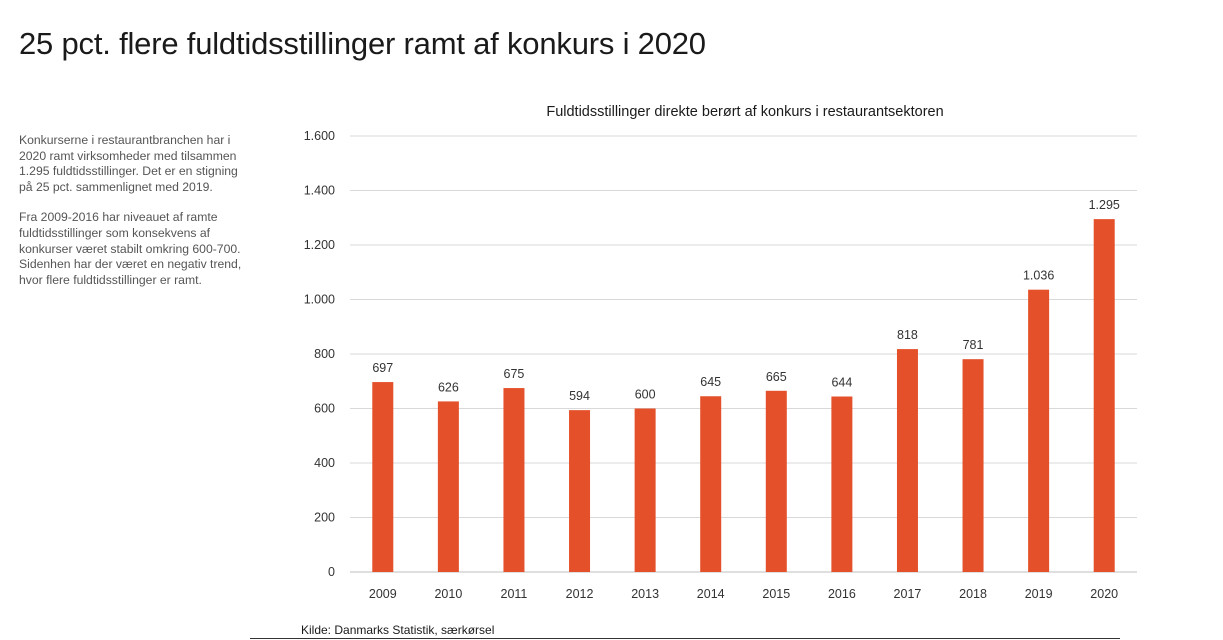 The image size is (1223, 640). What do you see at coordinates (514, 374) in the screenshot?
I see `data-label-2011: 675` at bounding box center [514, 374].